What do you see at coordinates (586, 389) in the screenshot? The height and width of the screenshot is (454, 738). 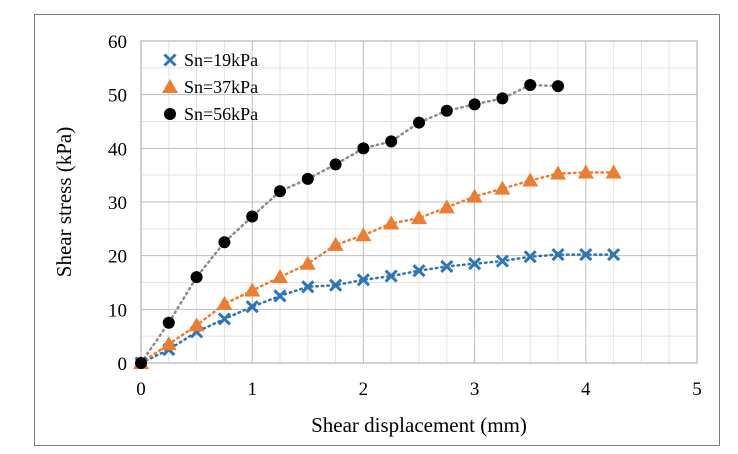 I see `x-tick-label: 4` at bounding box center [586, 389].